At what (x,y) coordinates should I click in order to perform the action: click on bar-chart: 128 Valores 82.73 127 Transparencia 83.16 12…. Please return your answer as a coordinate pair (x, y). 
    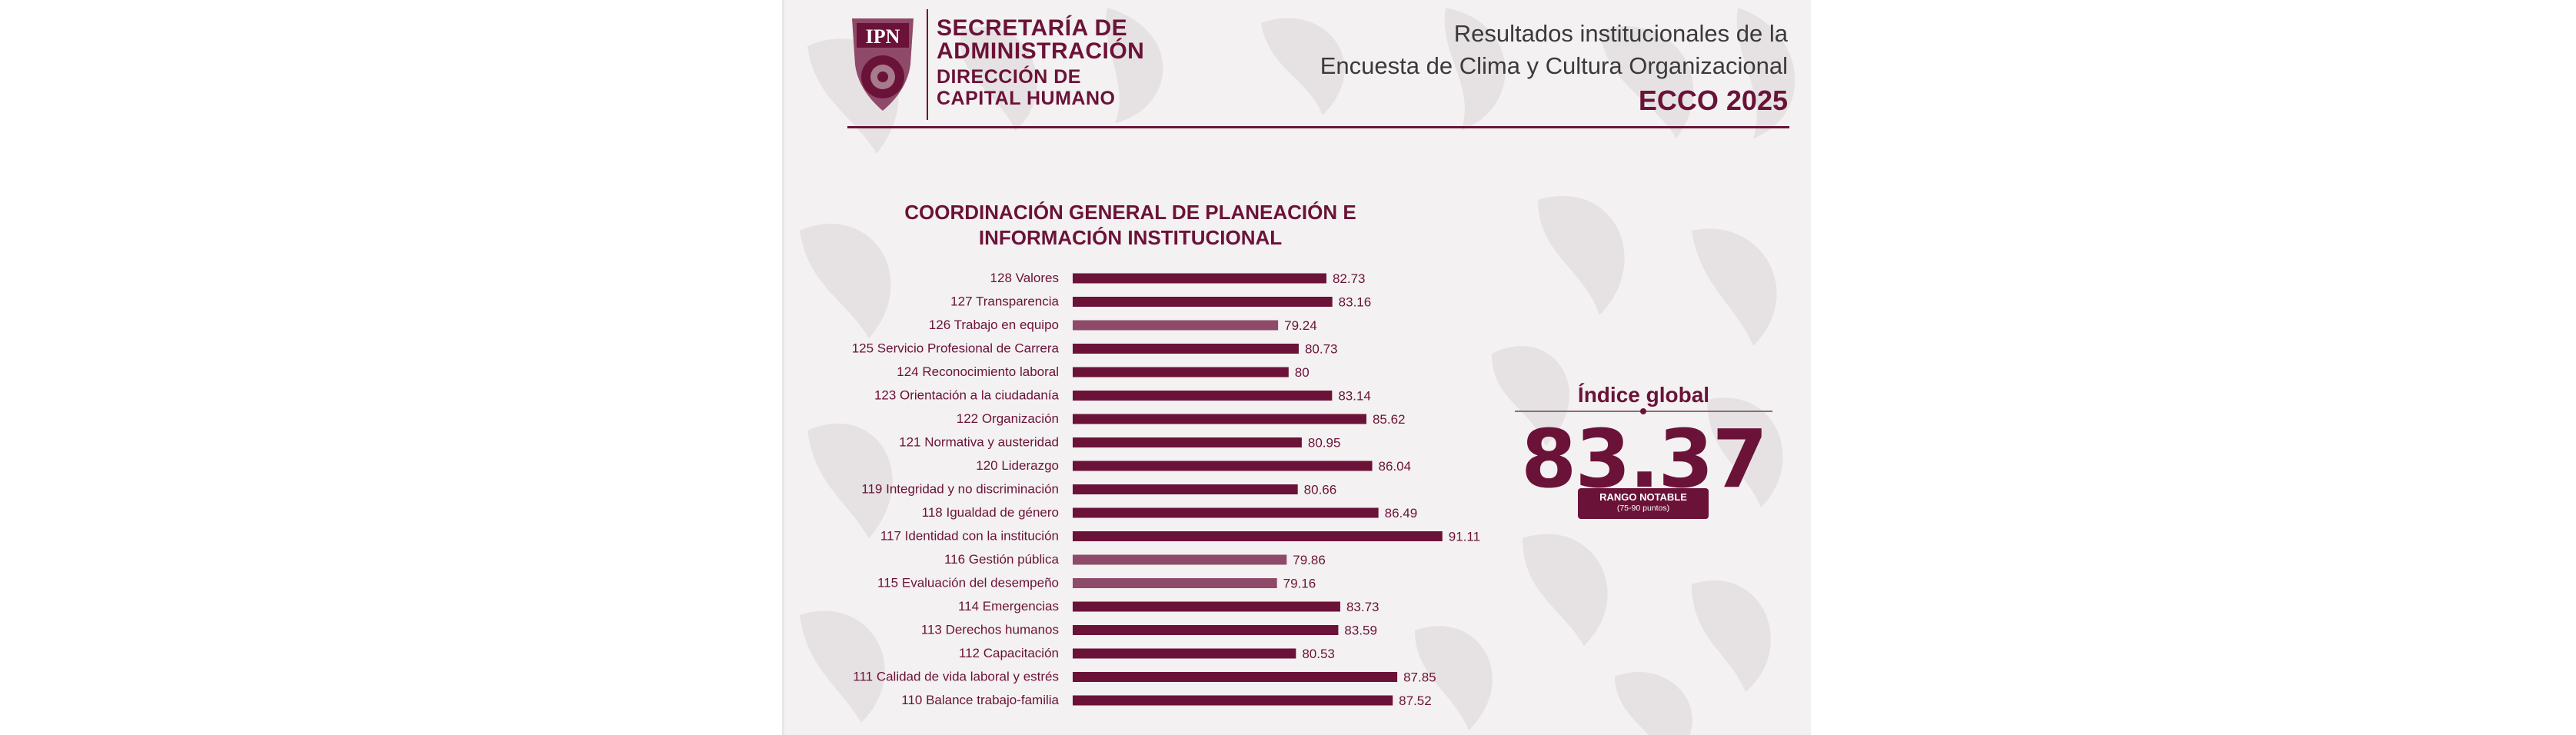
    Looking at the image, I should click on (1166, 489).